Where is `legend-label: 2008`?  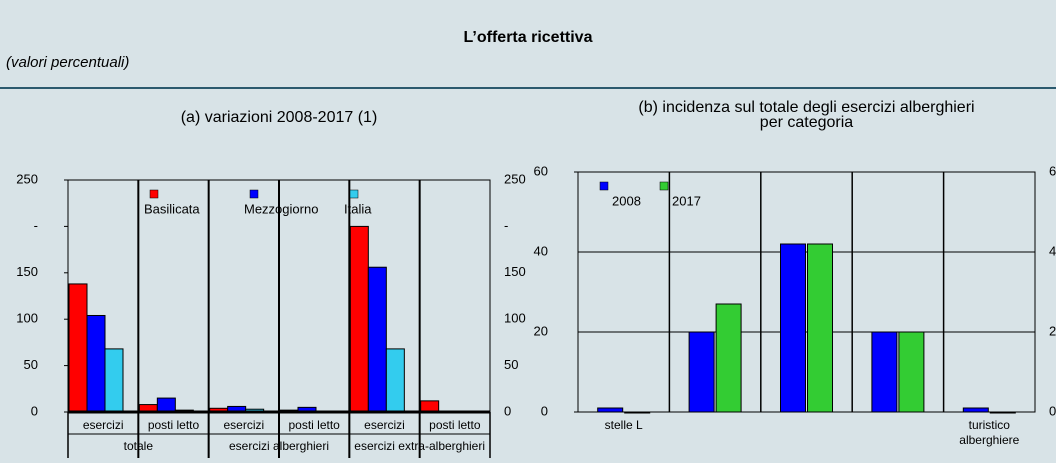
legend-label: 2008 is located at coordinates (626, 200).